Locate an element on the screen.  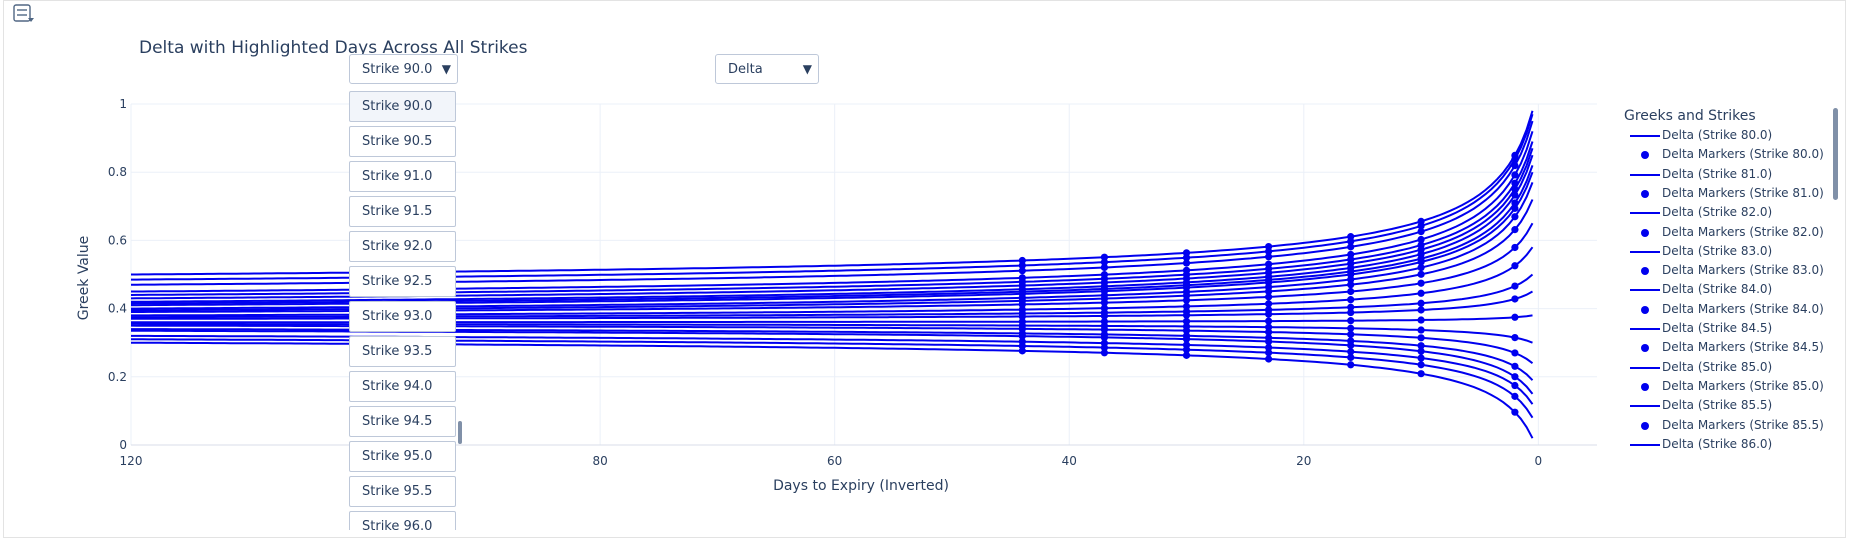
legend-label: Delta (Strike 85.5) is located at coordinates (1717, 405).